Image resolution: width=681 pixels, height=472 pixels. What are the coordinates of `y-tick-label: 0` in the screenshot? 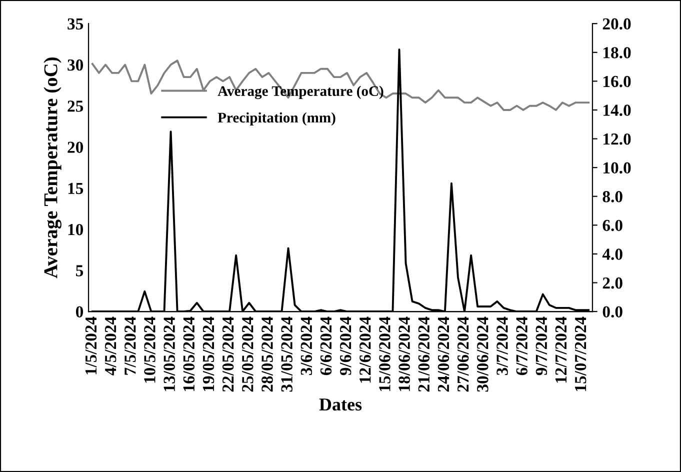 It's located at (80, 312).